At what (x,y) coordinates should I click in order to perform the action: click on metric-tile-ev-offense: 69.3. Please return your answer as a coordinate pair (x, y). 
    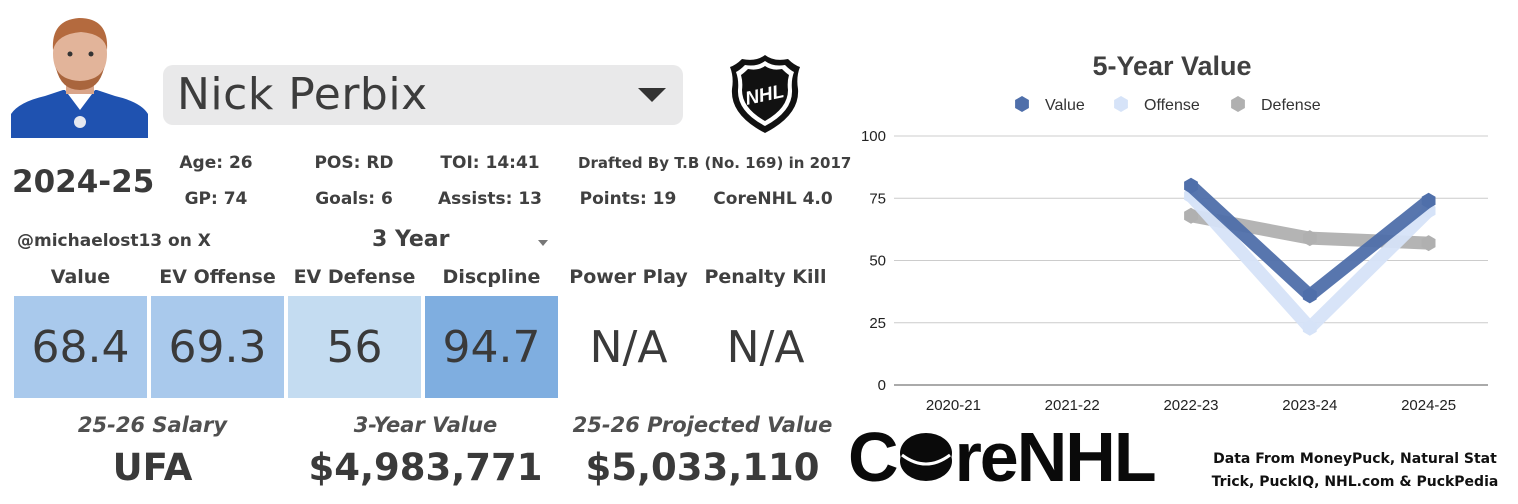
    Looking at the image, I should click on (217, 347).